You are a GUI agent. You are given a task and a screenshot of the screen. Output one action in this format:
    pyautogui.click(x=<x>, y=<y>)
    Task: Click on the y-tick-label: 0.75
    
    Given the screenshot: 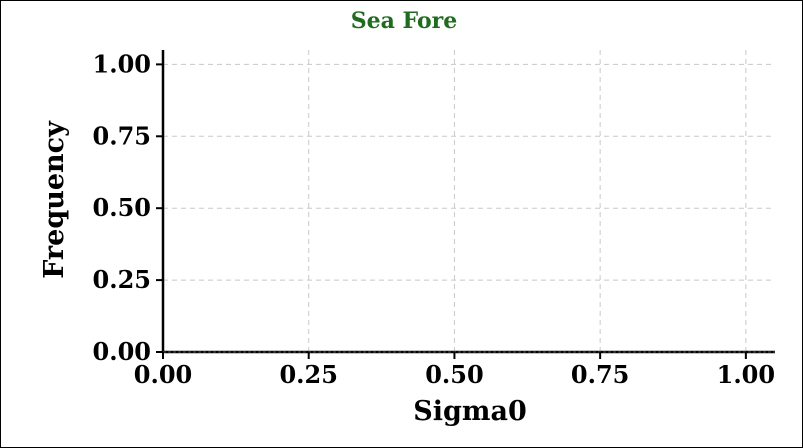 What is the action you would take?
    pyautogui.click(x=122, y=135)
    